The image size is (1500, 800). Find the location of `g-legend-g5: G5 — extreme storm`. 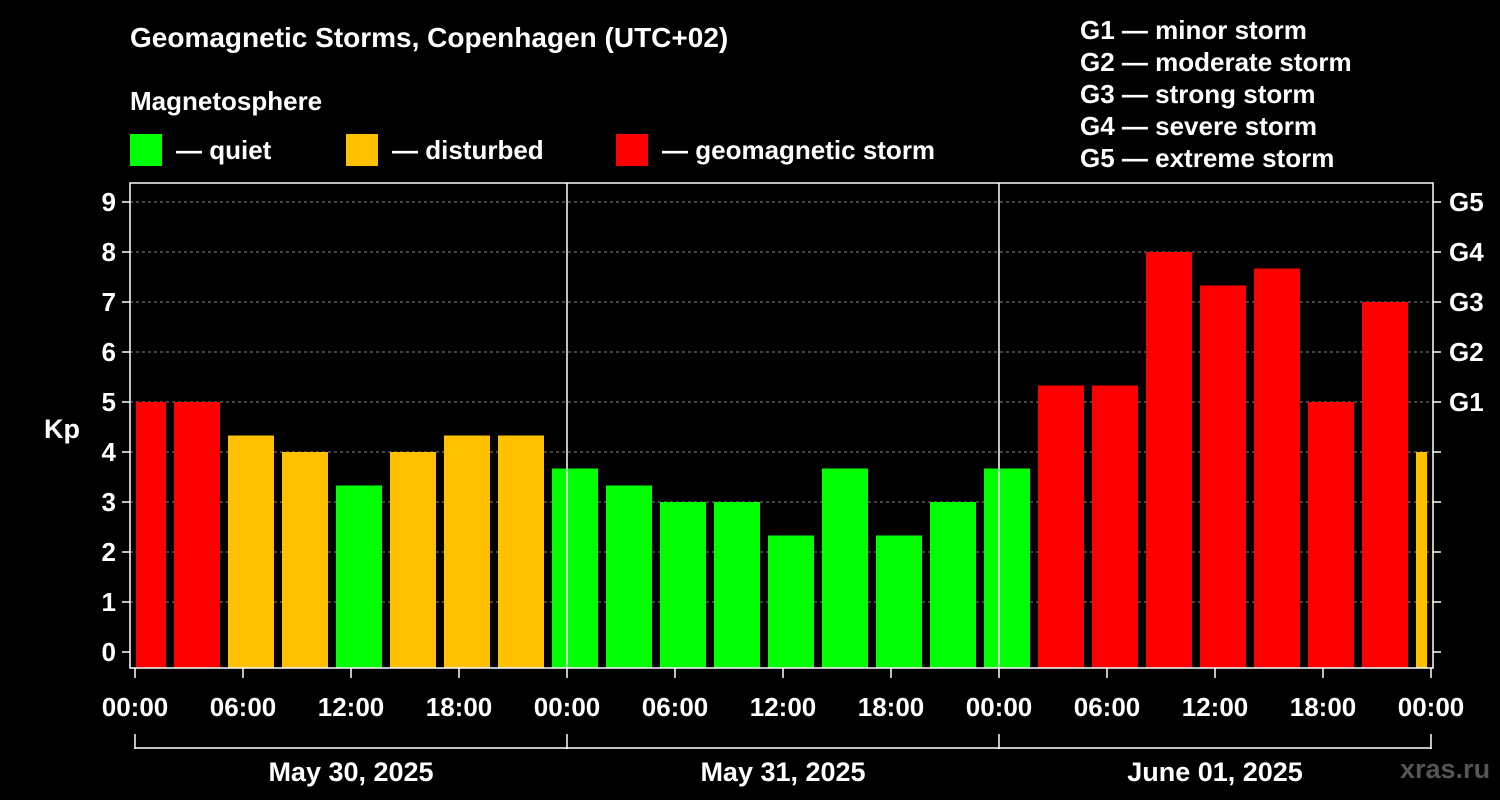

g-legend-g5: G5 — extreme storm is located at coordinates (1207, 158).